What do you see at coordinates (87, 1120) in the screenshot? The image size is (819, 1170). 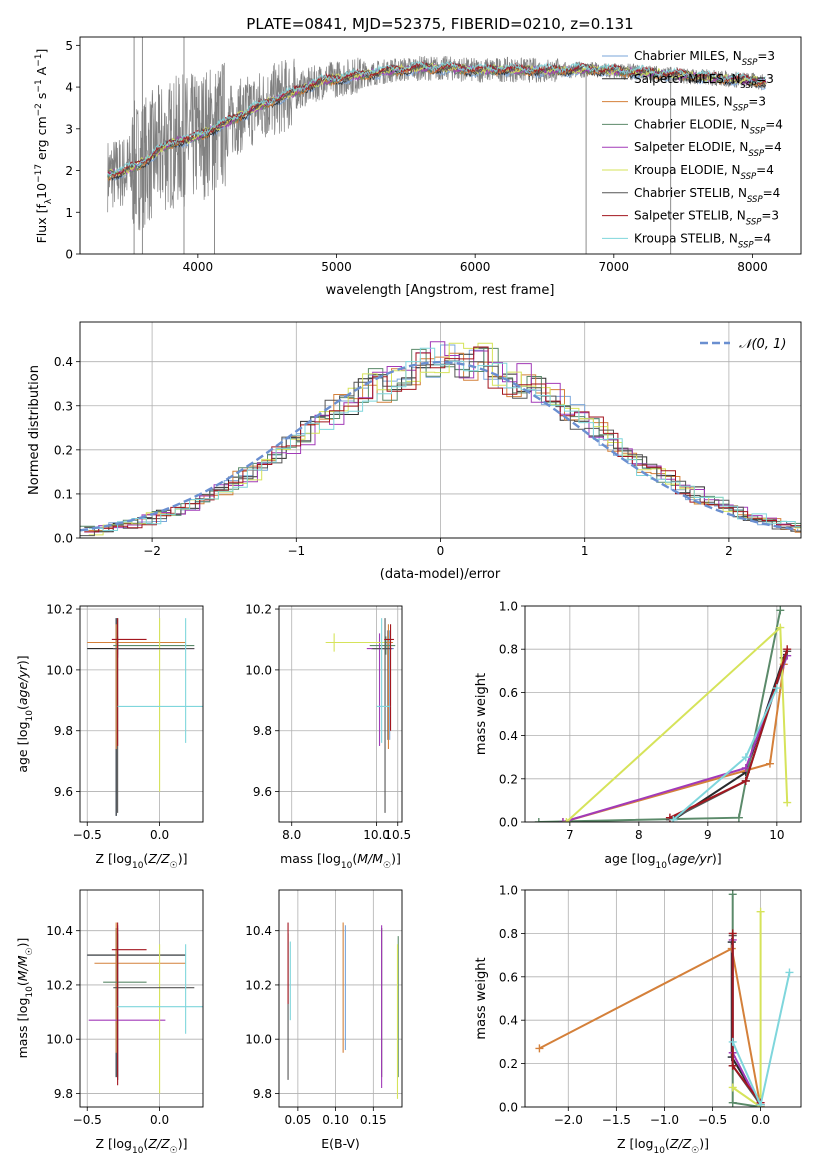 I see `mass_vs_Z-xtick-label: −0.5` at bounding box center [87, 1120].